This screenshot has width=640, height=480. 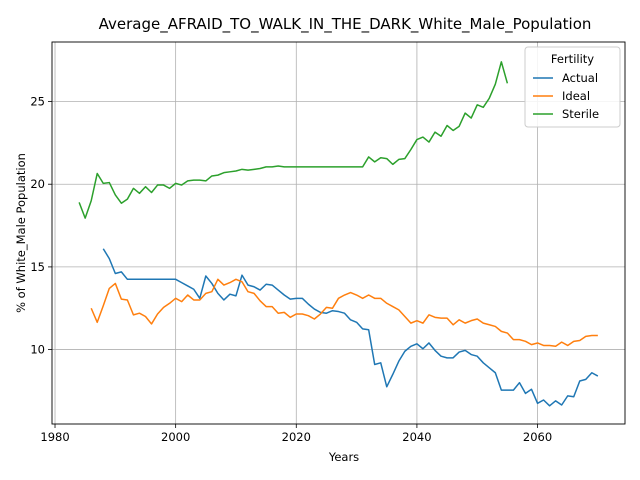 What do you see at coordinates (343, 457) in the screenshot?
I see `x-axis-label: Years` at bounding box center [343, 457].